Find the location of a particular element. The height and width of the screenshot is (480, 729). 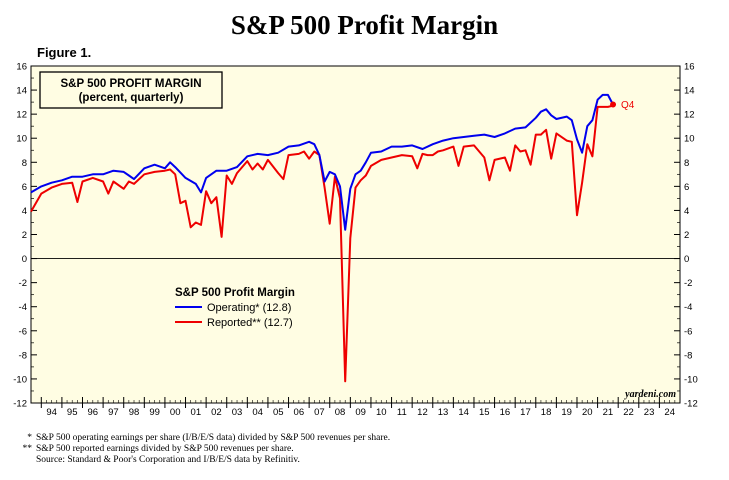

y-tick-label-left: -6 is located at coordinates (23, 331).